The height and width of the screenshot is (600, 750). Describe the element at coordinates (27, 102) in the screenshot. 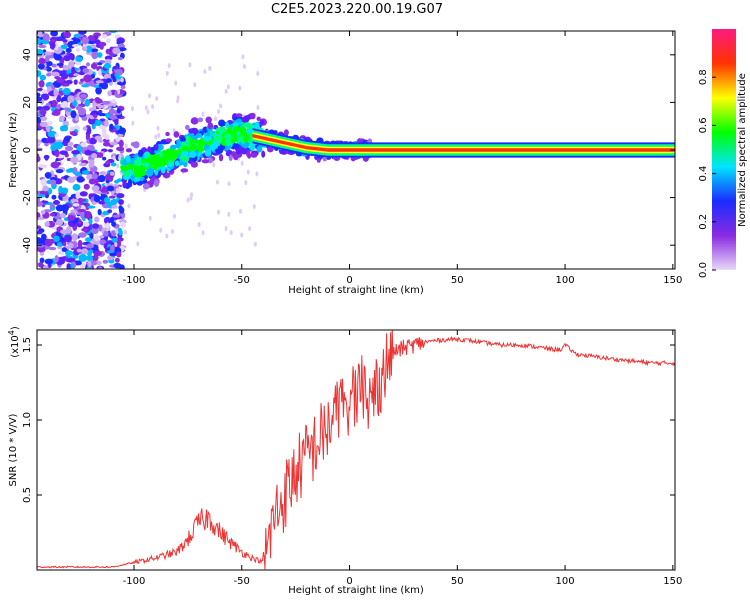

I see `y-tick-label: 20` at that location.